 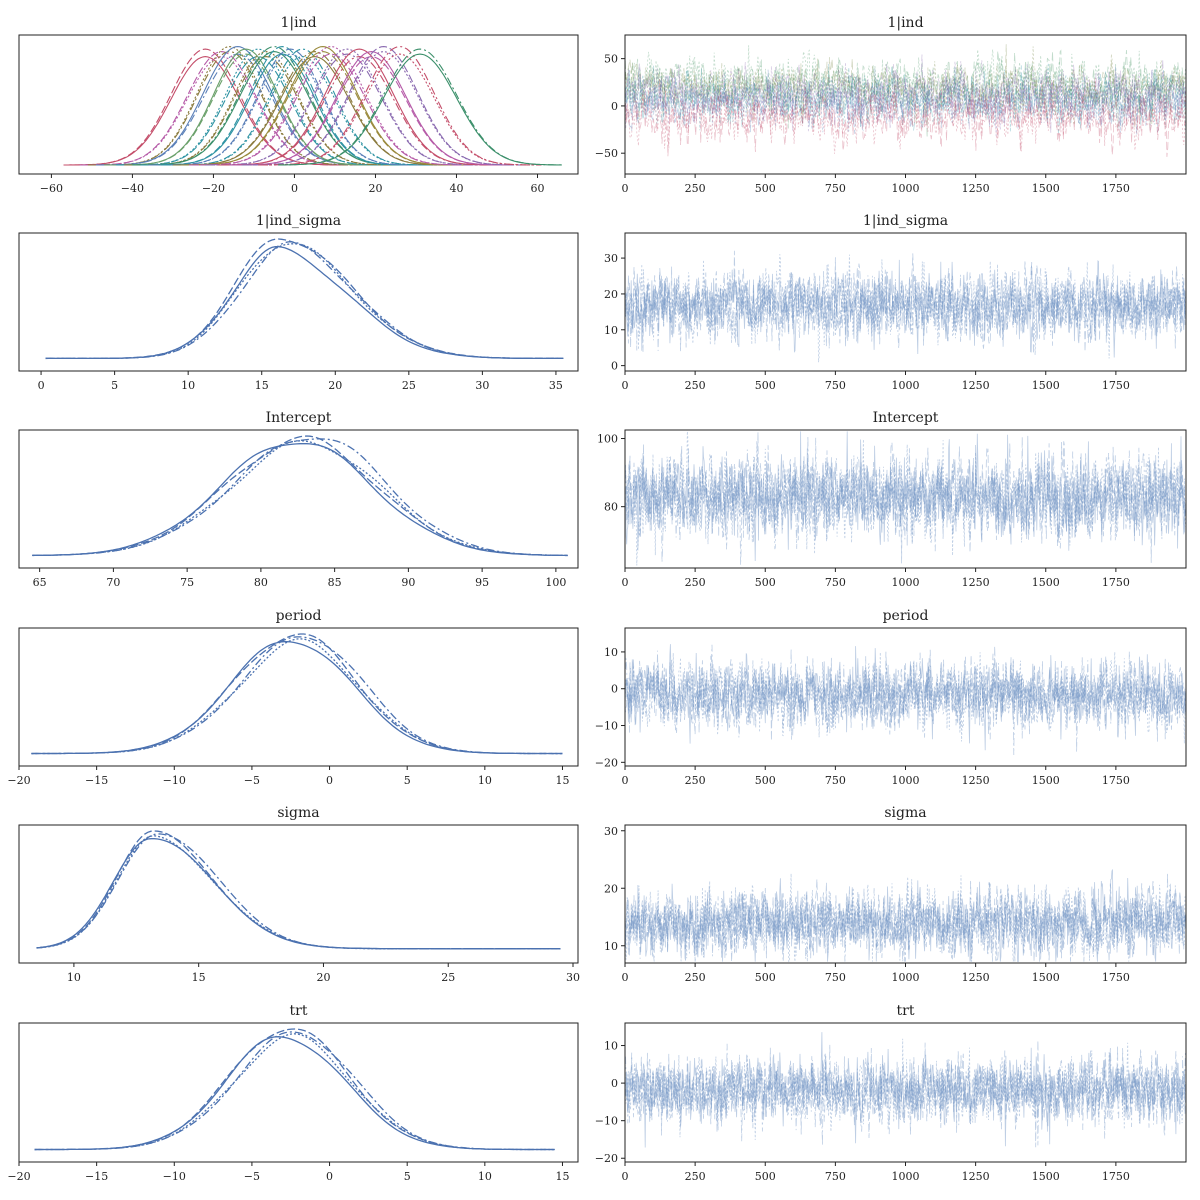 What do you see at coordinates (335, 582) in the screenshot?
I see `x-tick-label: 85` at bounding box center [335, 582].